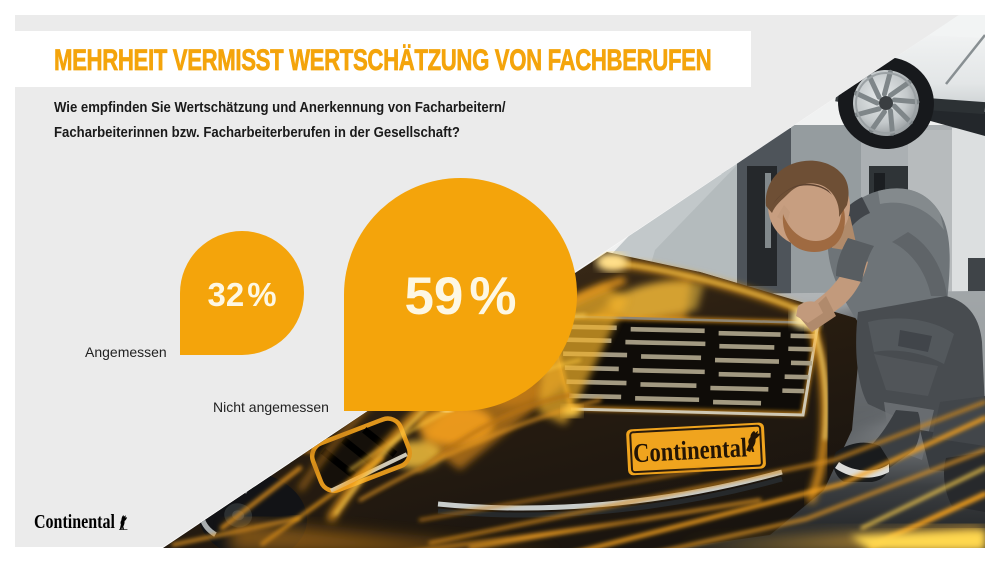 Image resolution: width=1000 pixels, height=563 pixels. I want to click on svg-text: Continental, so click(690, 450).